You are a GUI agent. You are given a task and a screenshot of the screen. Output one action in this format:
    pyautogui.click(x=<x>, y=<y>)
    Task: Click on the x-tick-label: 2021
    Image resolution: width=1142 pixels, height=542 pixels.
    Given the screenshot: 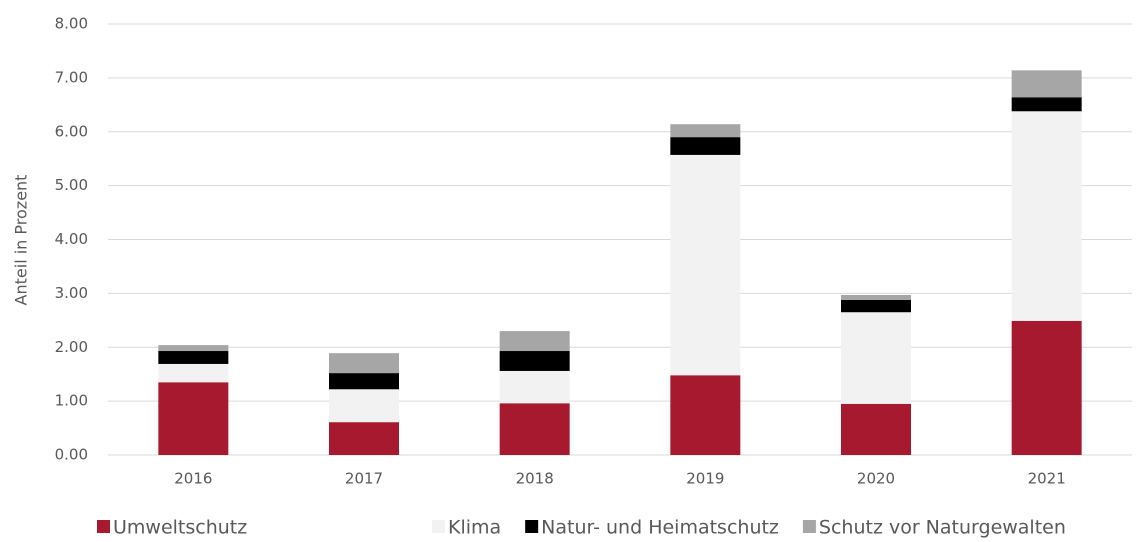 What is the action you would take?
    pyautogui.click(x=1047, y=479)
    